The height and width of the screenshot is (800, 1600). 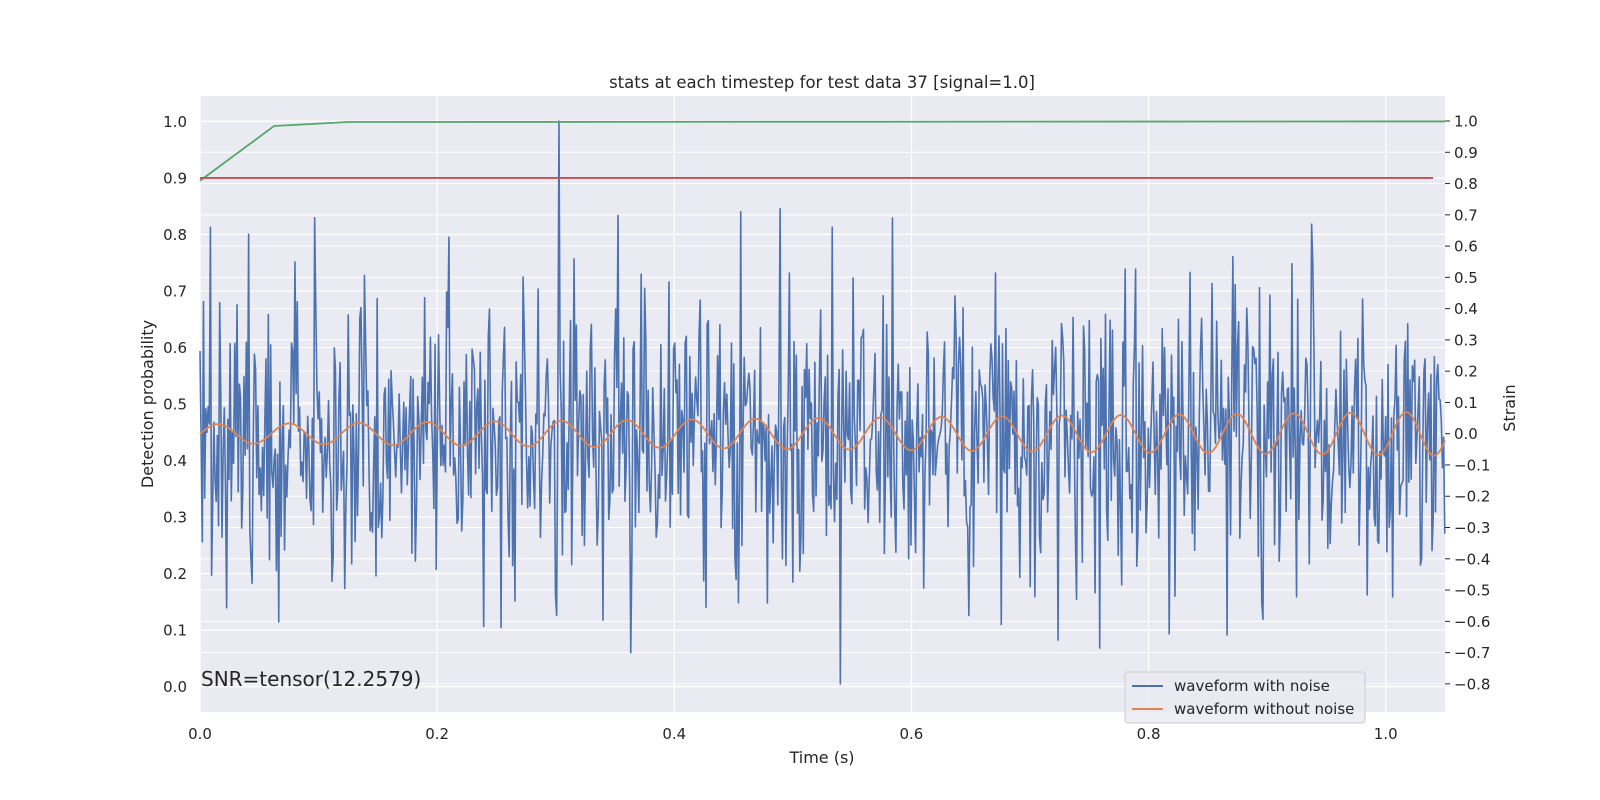 What do you see at coordinates (1252, 686) in the screenshot?
I see `legend-label-noise: waveform with noise` at bounding box center [1252, 686].